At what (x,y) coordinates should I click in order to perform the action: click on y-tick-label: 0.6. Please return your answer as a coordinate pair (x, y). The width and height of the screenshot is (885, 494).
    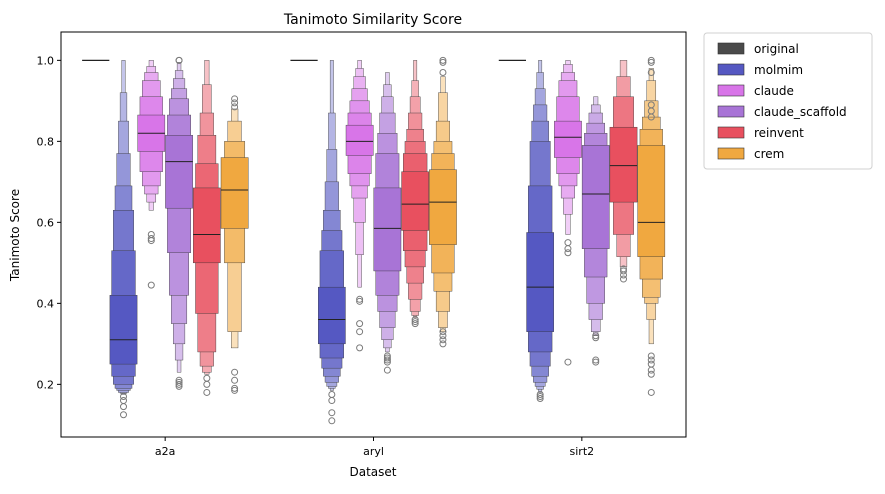
    Looking at the image, I should click on (46, 222).